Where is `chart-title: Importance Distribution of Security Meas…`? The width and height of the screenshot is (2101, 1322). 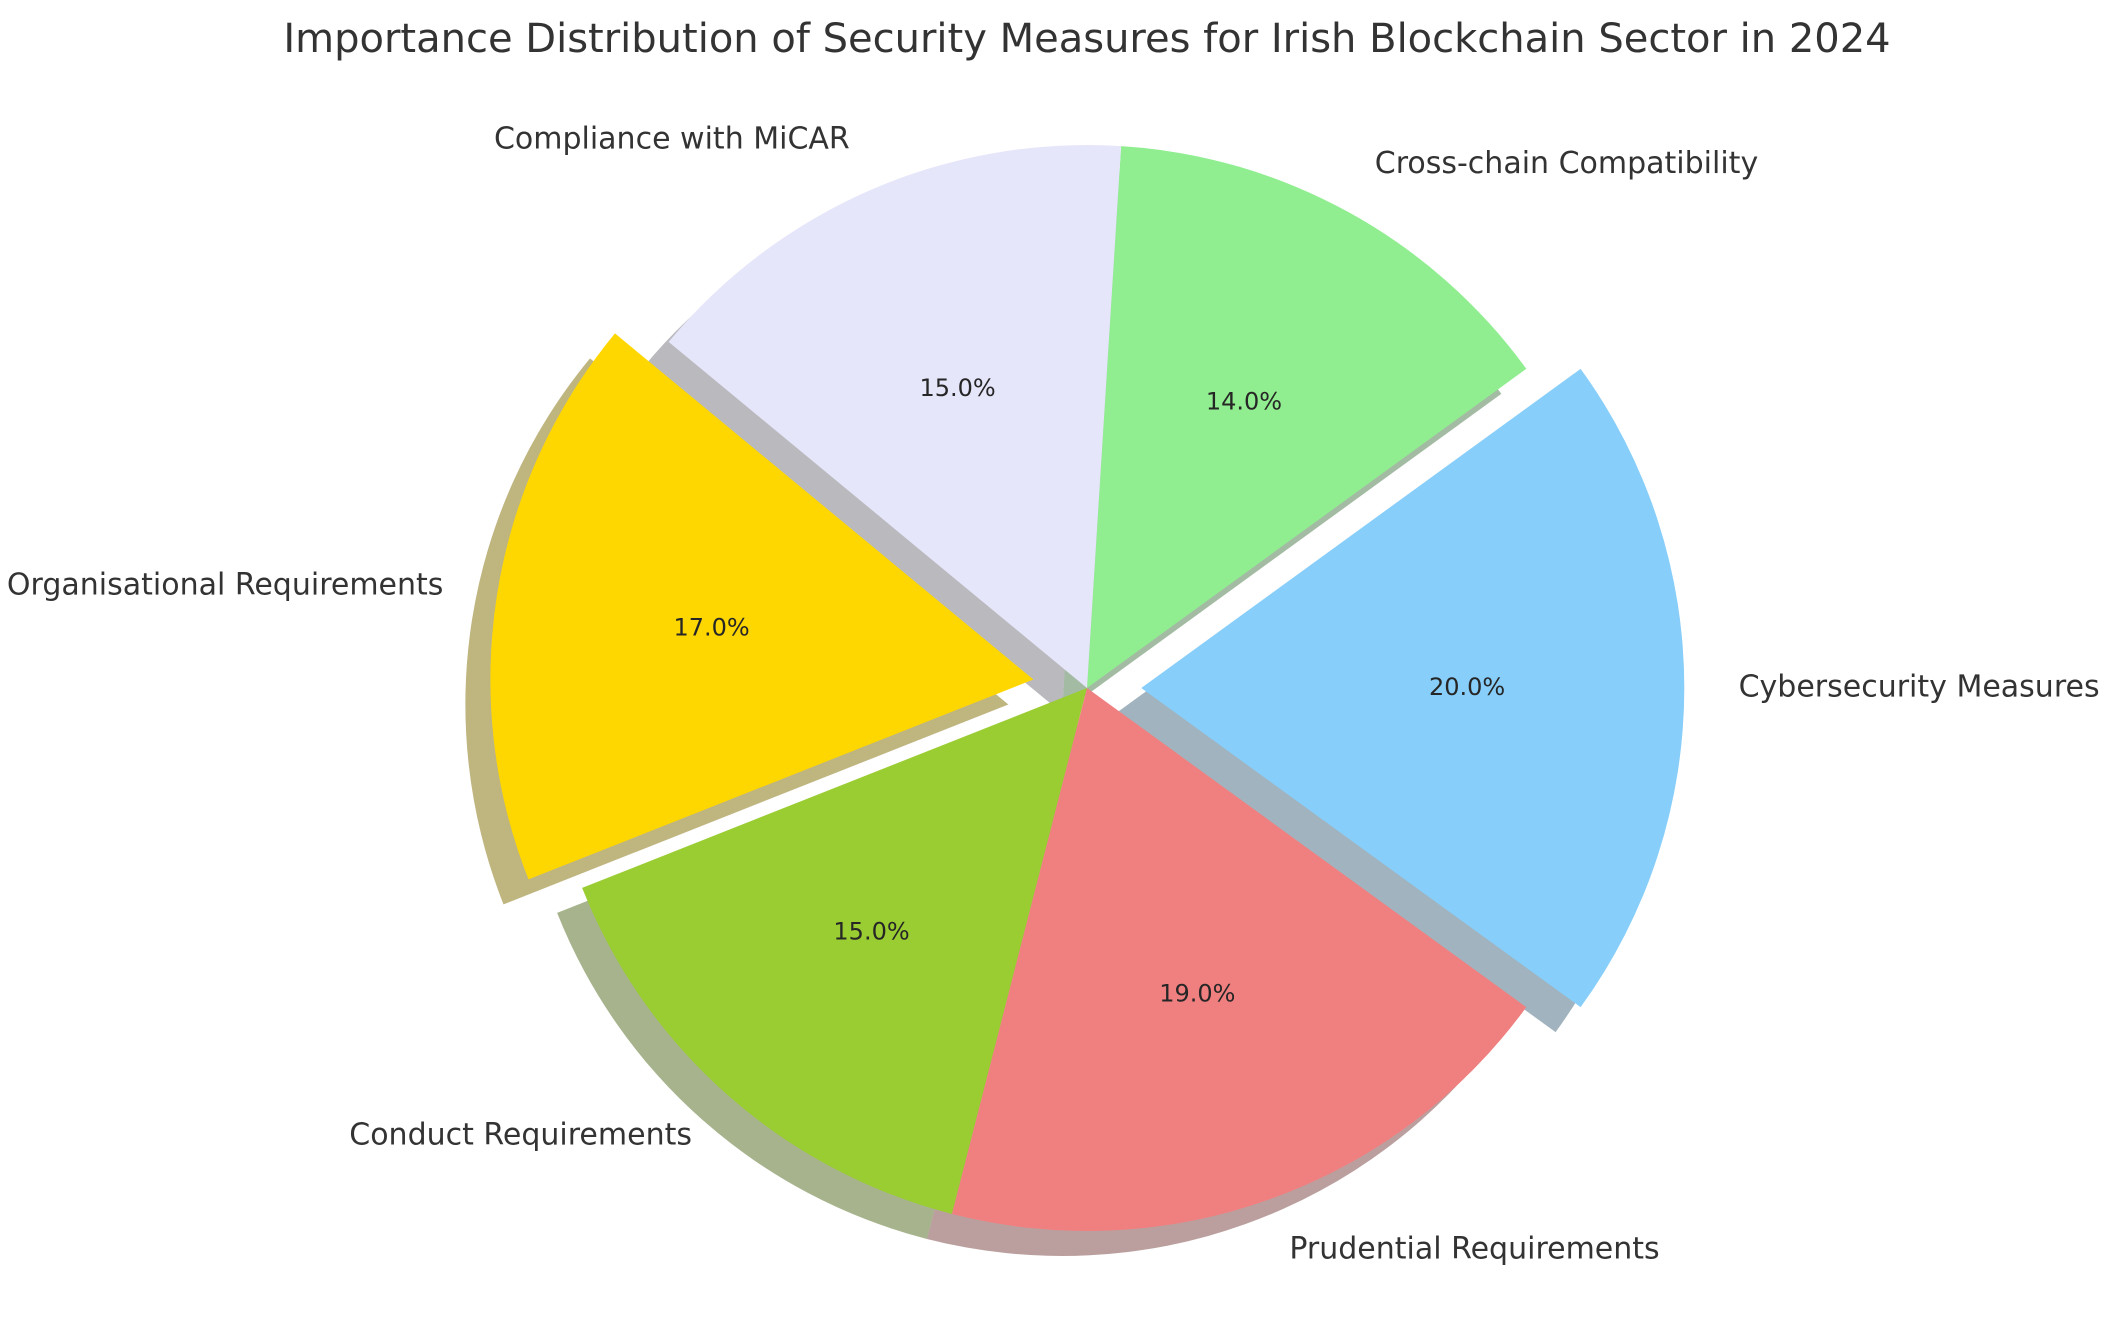
chart-title: Importance Distribution of Security Meas… is located at coordinates (1086, 39).